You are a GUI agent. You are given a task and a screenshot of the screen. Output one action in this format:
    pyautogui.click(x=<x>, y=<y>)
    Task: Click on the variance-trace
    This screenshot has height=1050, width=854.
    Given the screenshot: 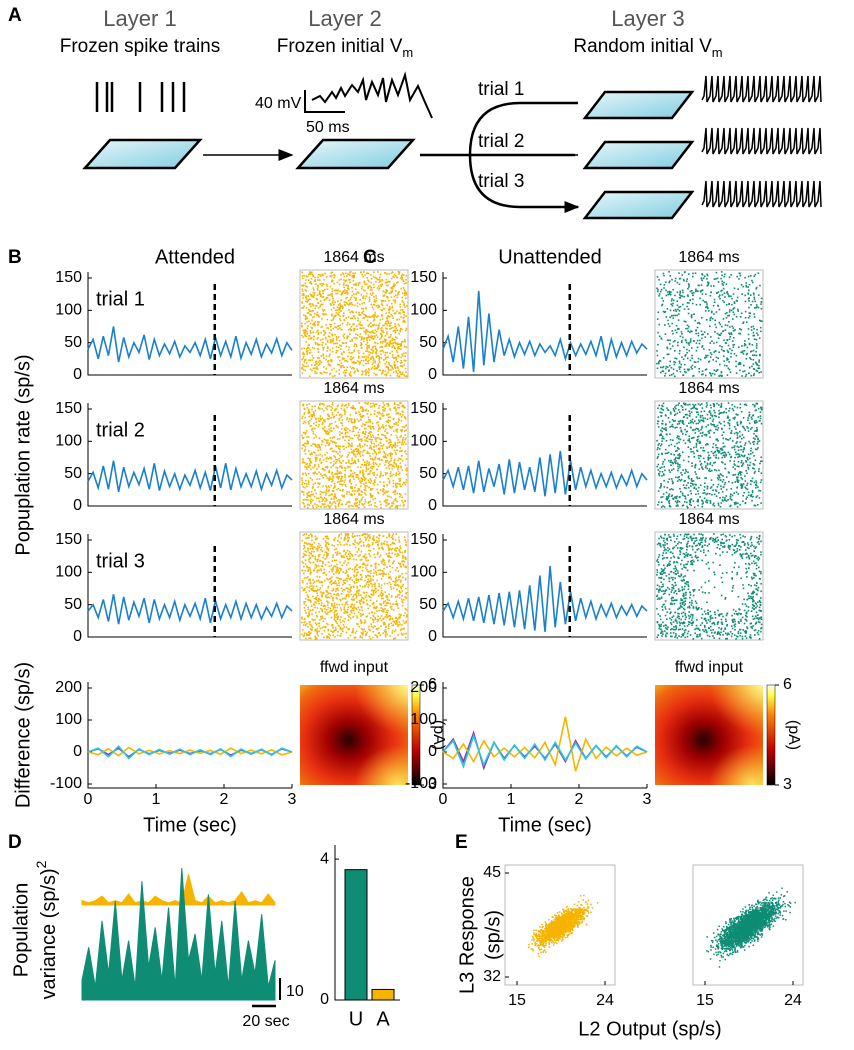 What is the action you would take?
    pyautogui.click(x=178, y=889)
    